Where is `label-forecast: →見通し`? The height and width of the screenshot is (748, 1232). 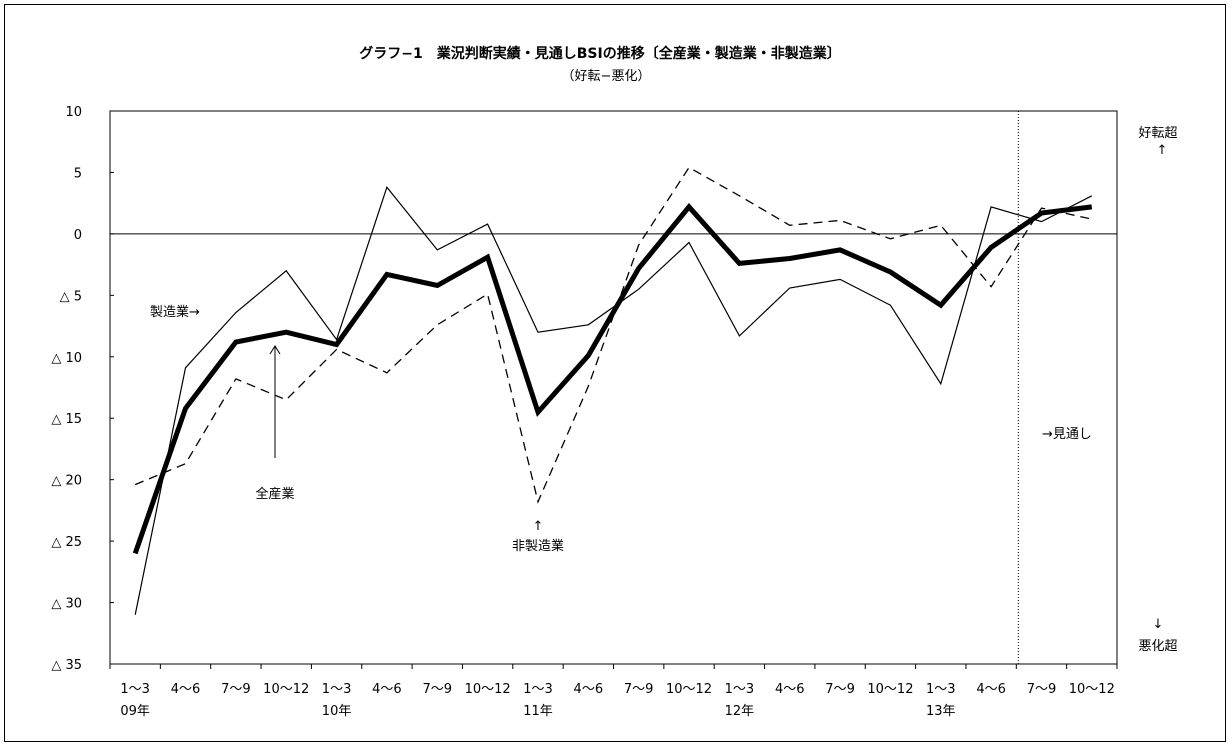
label-forecast: →見通し is located at coordinates (1067, 434).